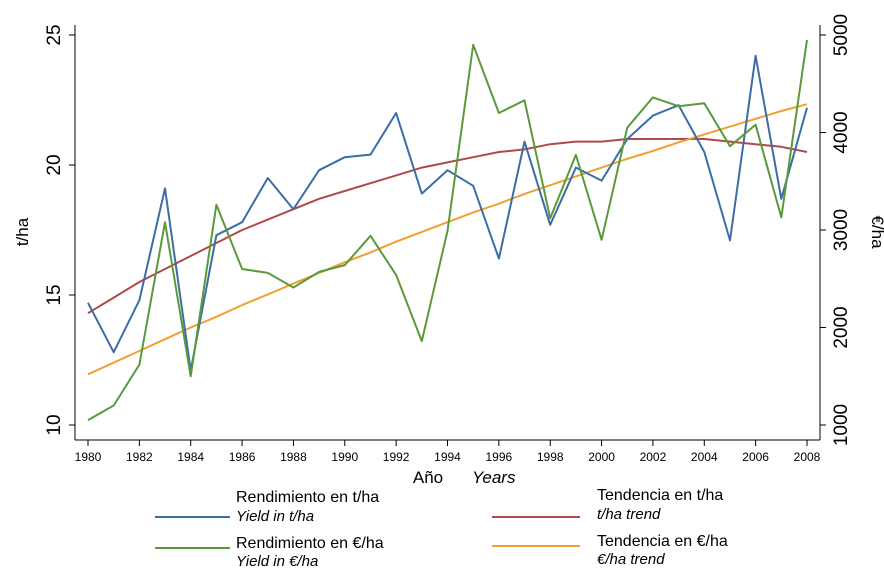  I want to click on left-y-tick-label: 15, so click(54, 294).